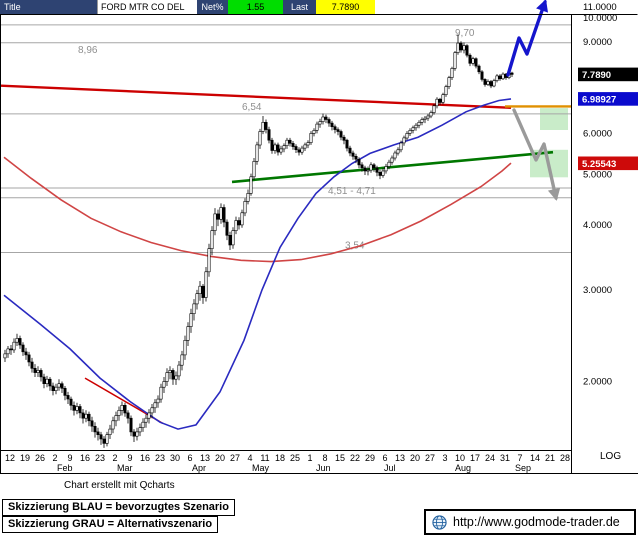  Describe the element at coordinates (439, 522) in the screenshot. I see `globe-icon` at that location.